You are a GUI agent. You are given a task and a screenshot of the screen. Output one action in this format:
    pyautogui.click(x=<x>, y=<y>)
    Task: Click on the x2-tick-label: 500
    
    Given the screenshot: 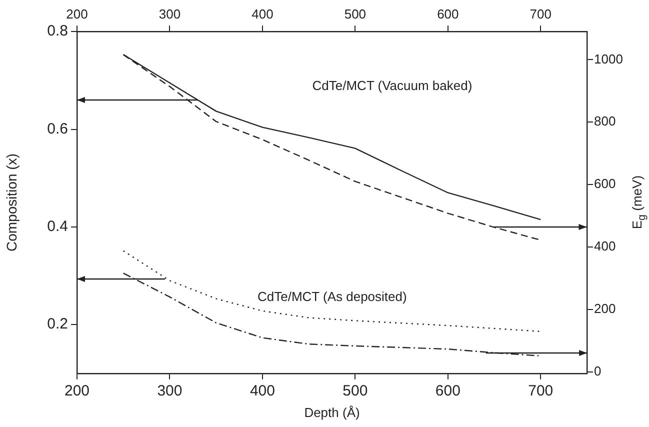 What is the action you would take?
    pyautogui.click(x=355, y=14)
    